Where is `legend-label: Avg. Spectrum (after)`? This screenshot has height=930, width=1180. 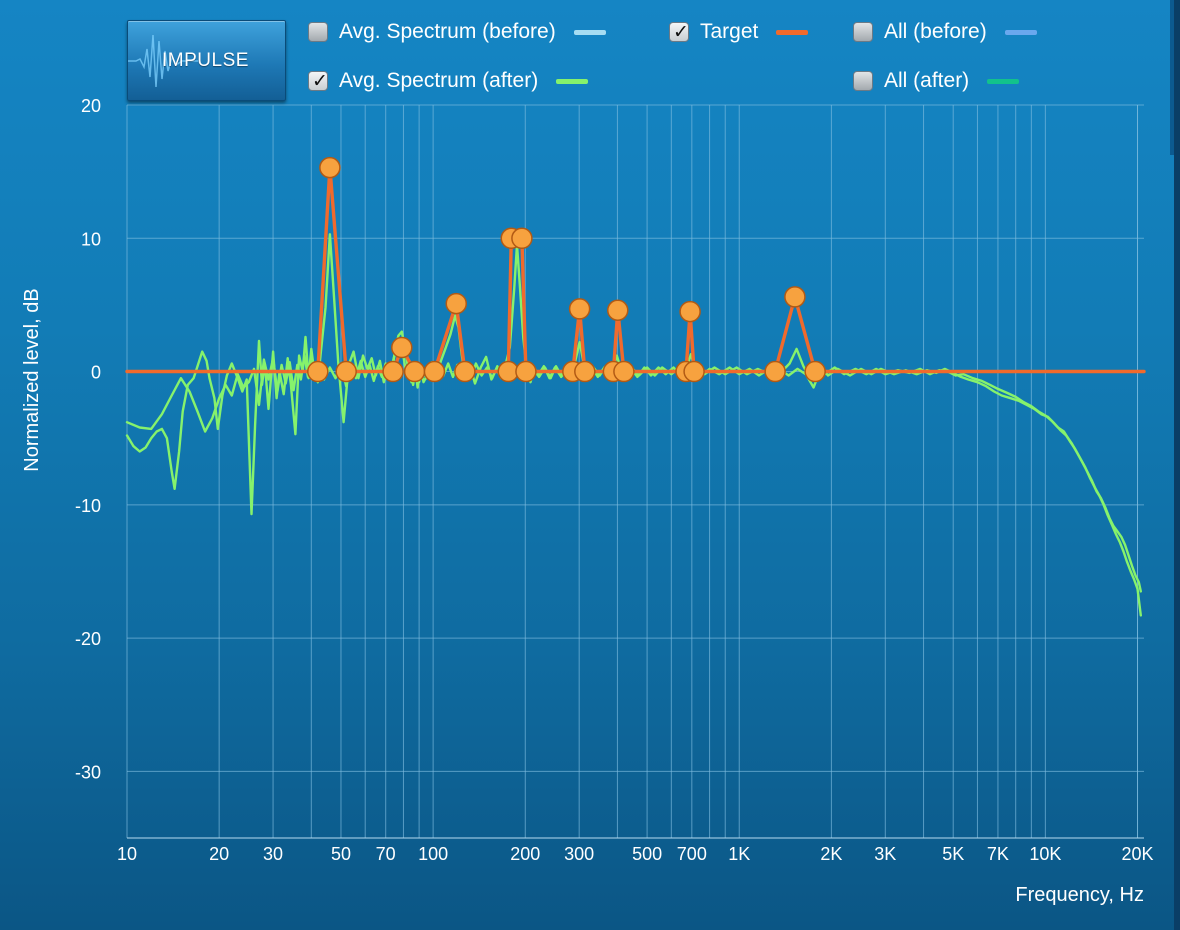
legend-label: Avg. Spectrum (after) is located at coordinates (439, 80).